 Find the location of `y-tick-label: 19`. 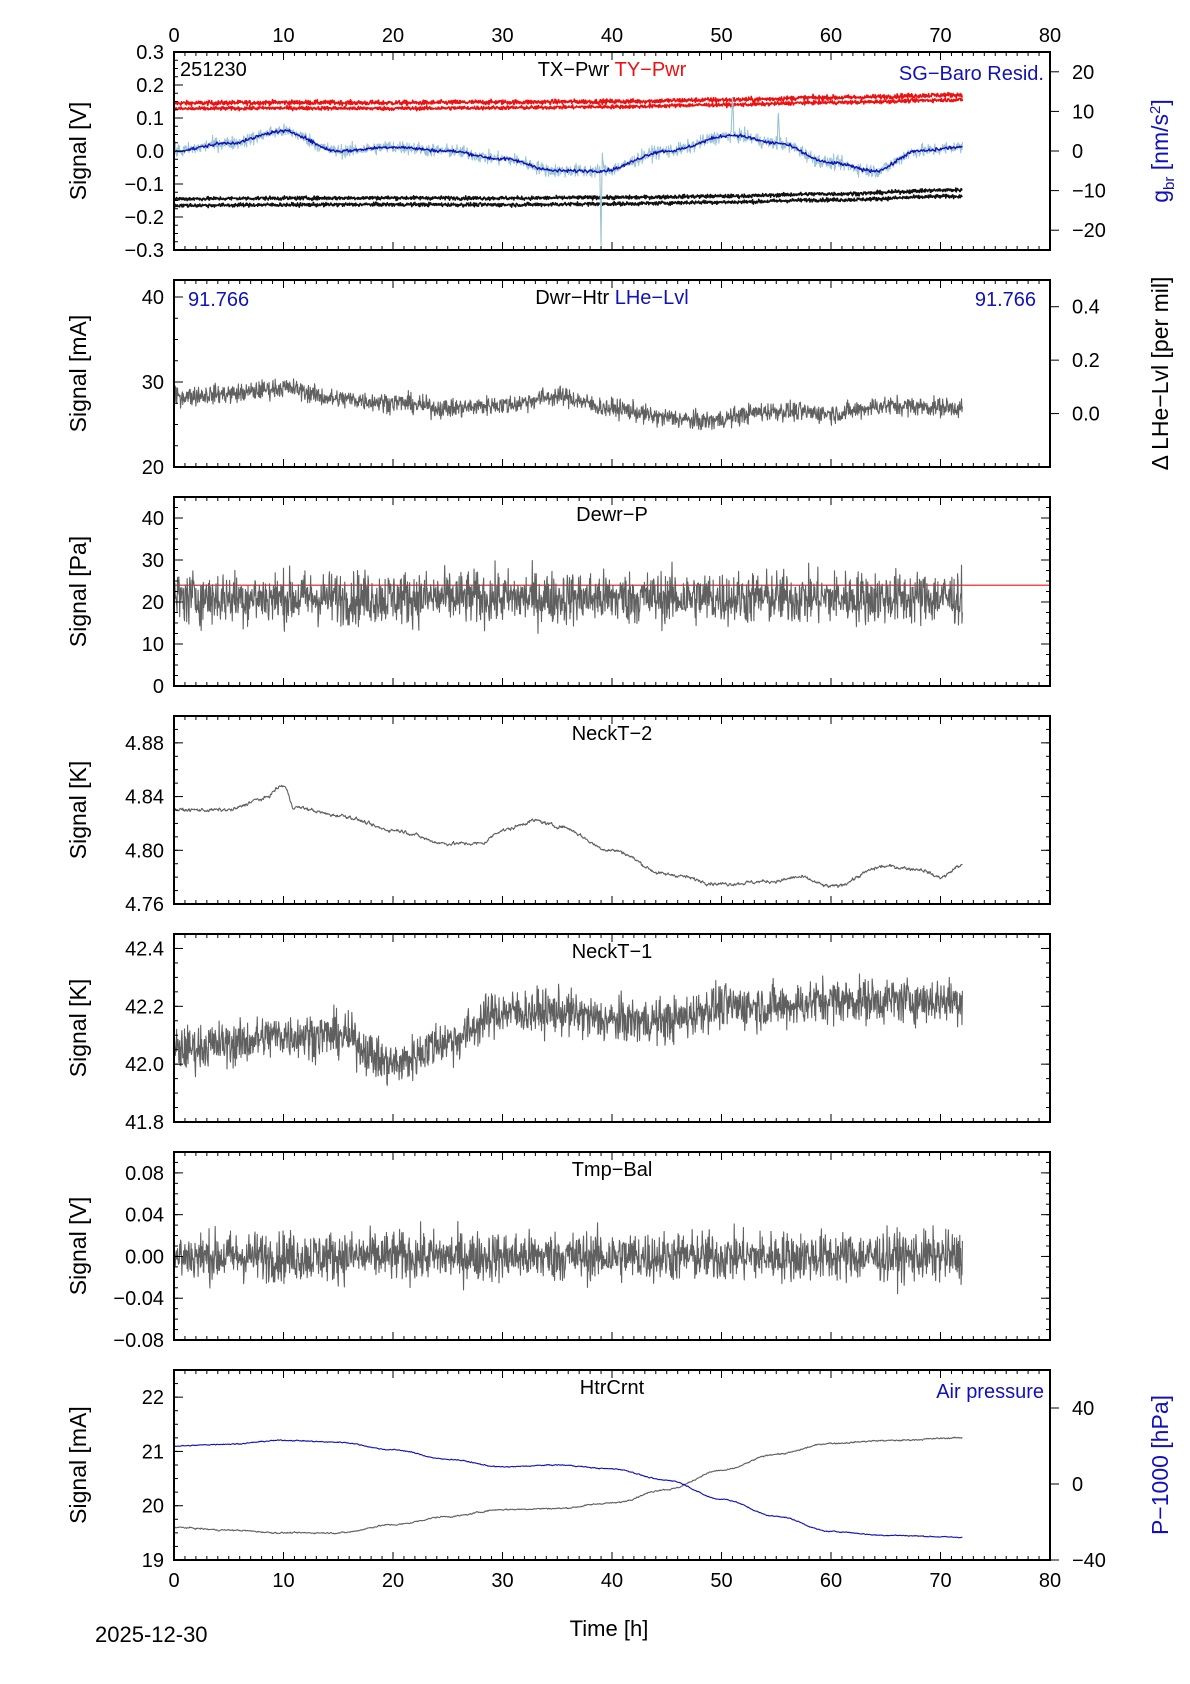

y-tick-label: 19 is located at coordinates (153, 1561).